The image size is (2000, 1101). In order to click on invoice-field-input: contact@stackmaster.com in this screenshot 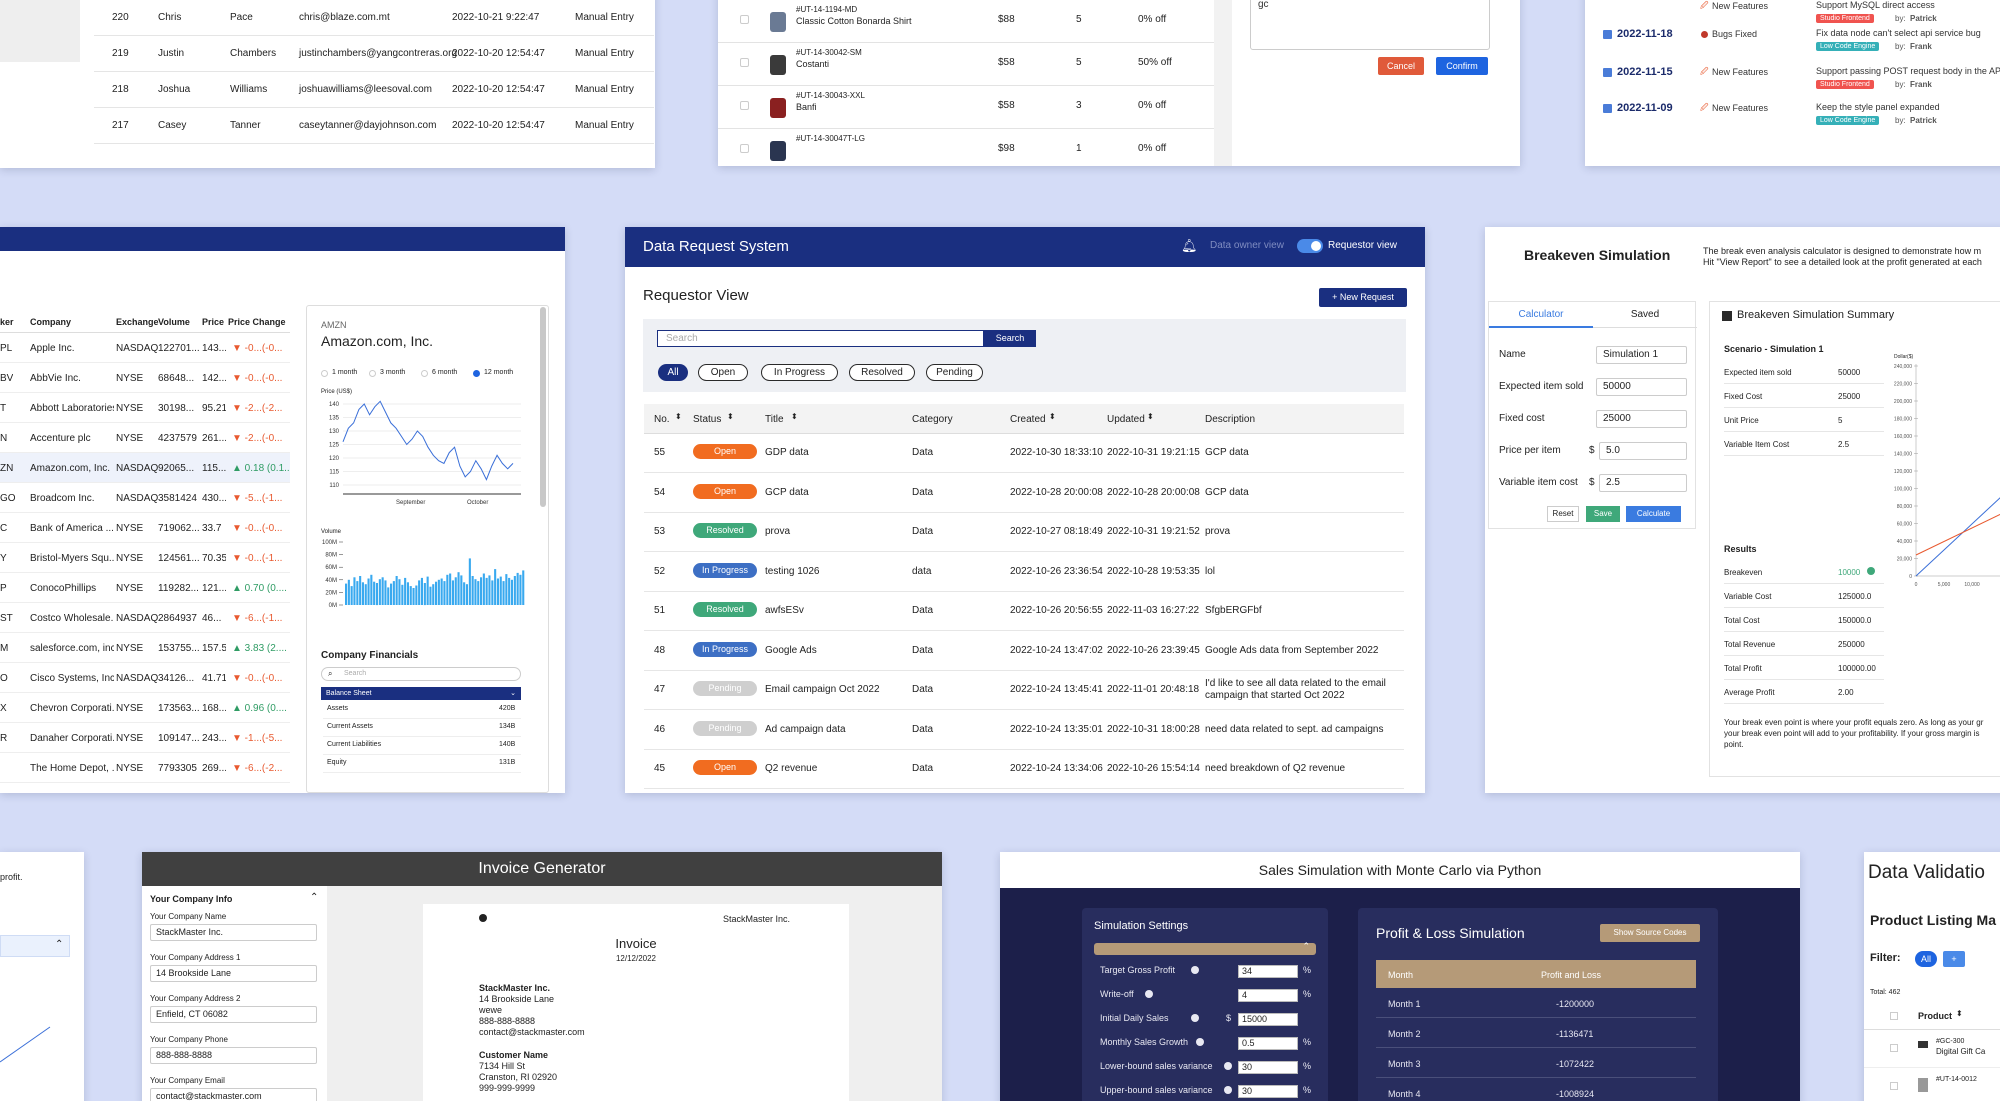, I will do `click(233, 1094)`.